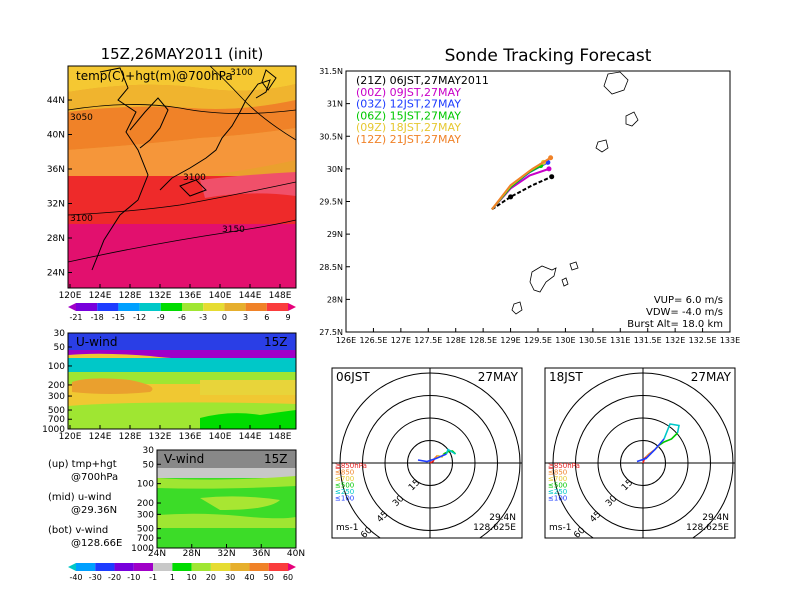 This screenshot has height=616, width=792. I want to click on uwind-lon-axis: 120E 124E 128E 132E 136E 140E 144E 148E, so click(175, 433).